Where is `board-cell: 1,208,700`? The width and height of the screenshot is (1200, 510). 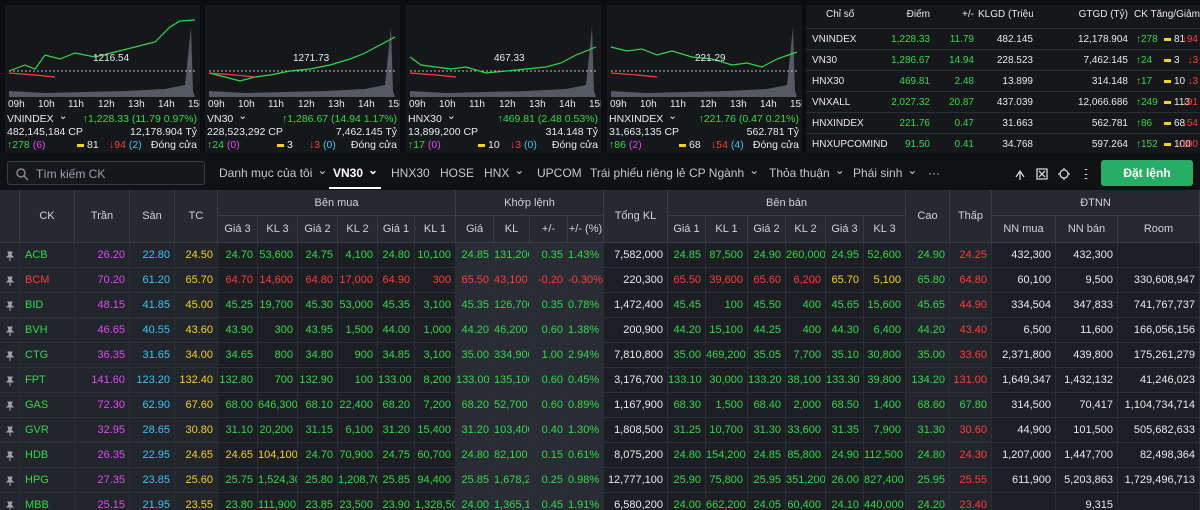 board-cell: 1,208,700 is located at coordinates (358, 480).